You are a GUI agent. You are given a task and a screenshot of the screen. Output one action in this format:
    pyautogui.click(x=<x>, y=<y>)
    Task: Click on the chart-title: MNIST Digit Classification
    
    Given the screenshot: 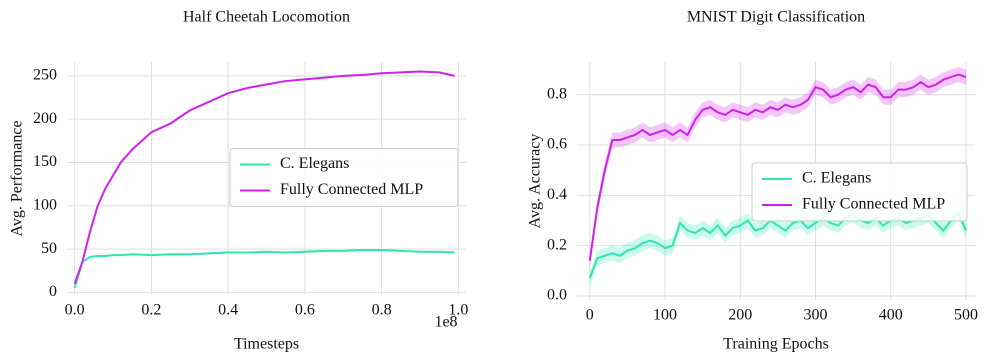 What is the action you would take?
    pyautogui.click(x=776, y=17)
    